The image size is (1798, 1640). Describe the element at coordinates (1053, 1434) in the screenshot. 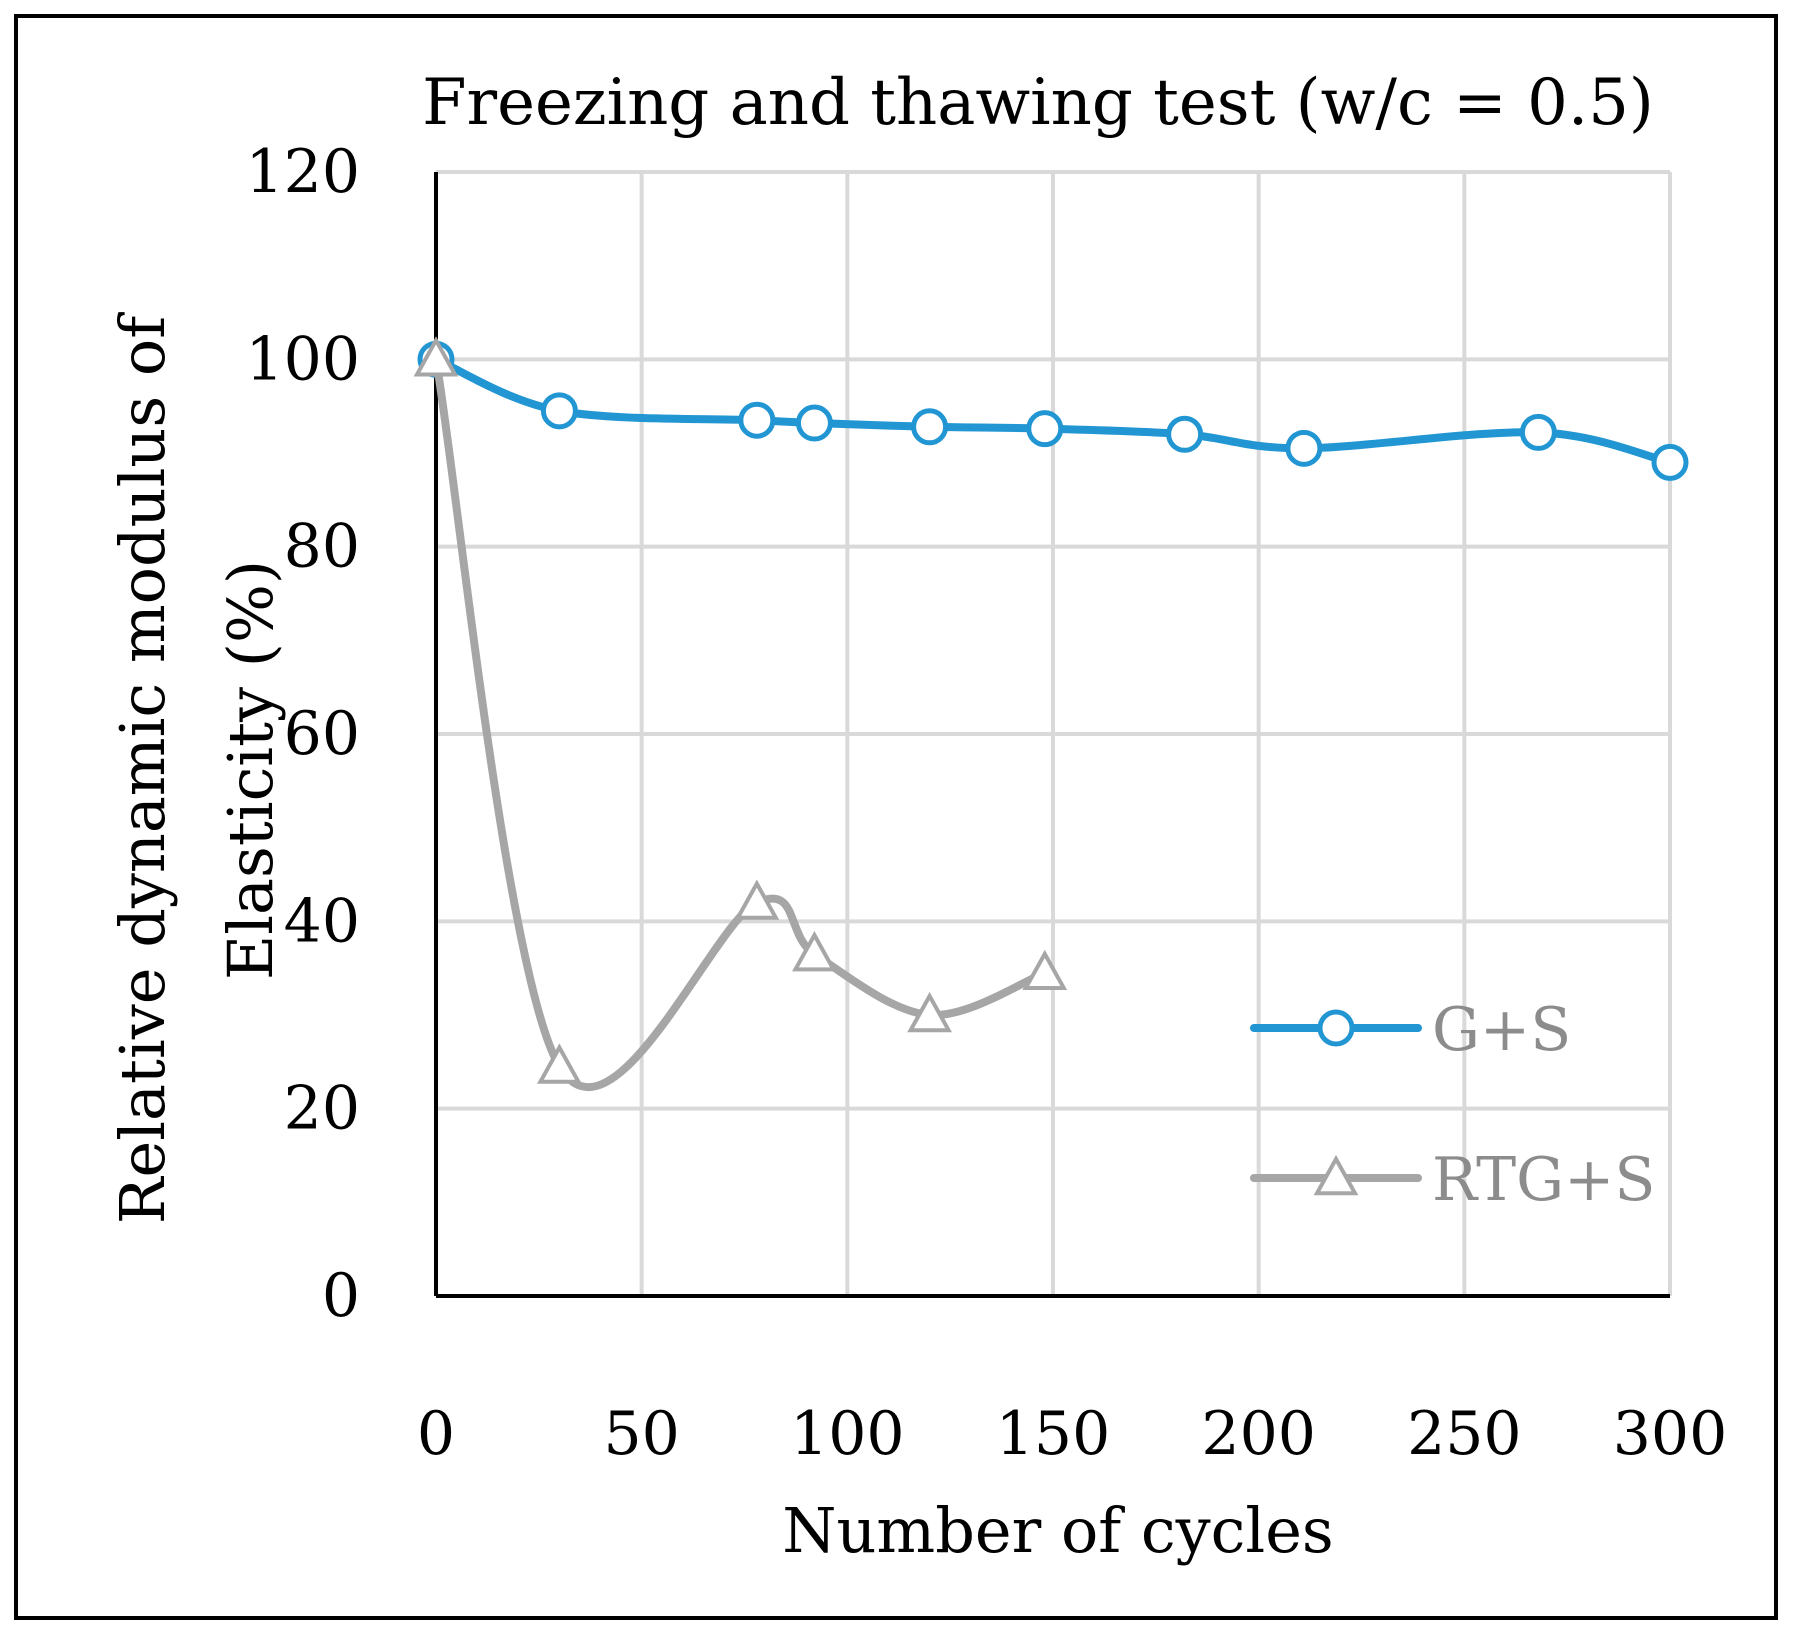

I see `x-tick-label-150: 150` at that location.